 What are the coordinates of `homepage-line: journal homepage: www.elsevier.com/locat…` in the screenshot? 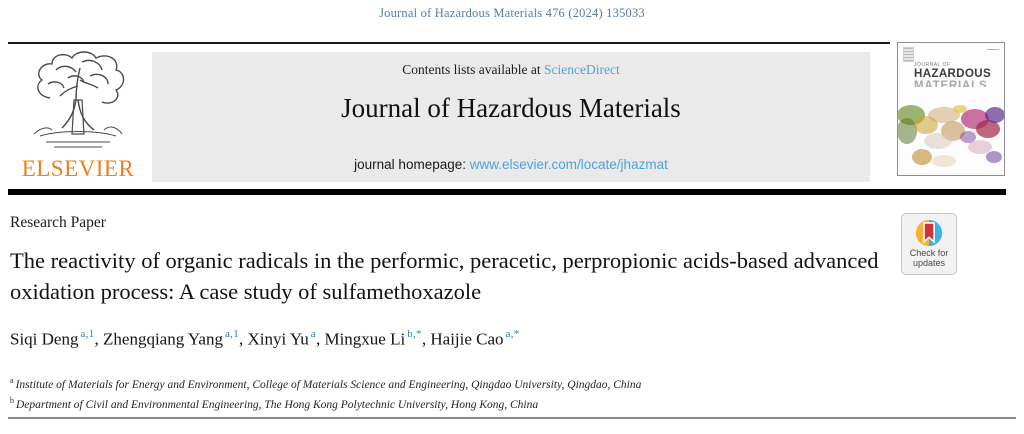 It's located at (511, 164).